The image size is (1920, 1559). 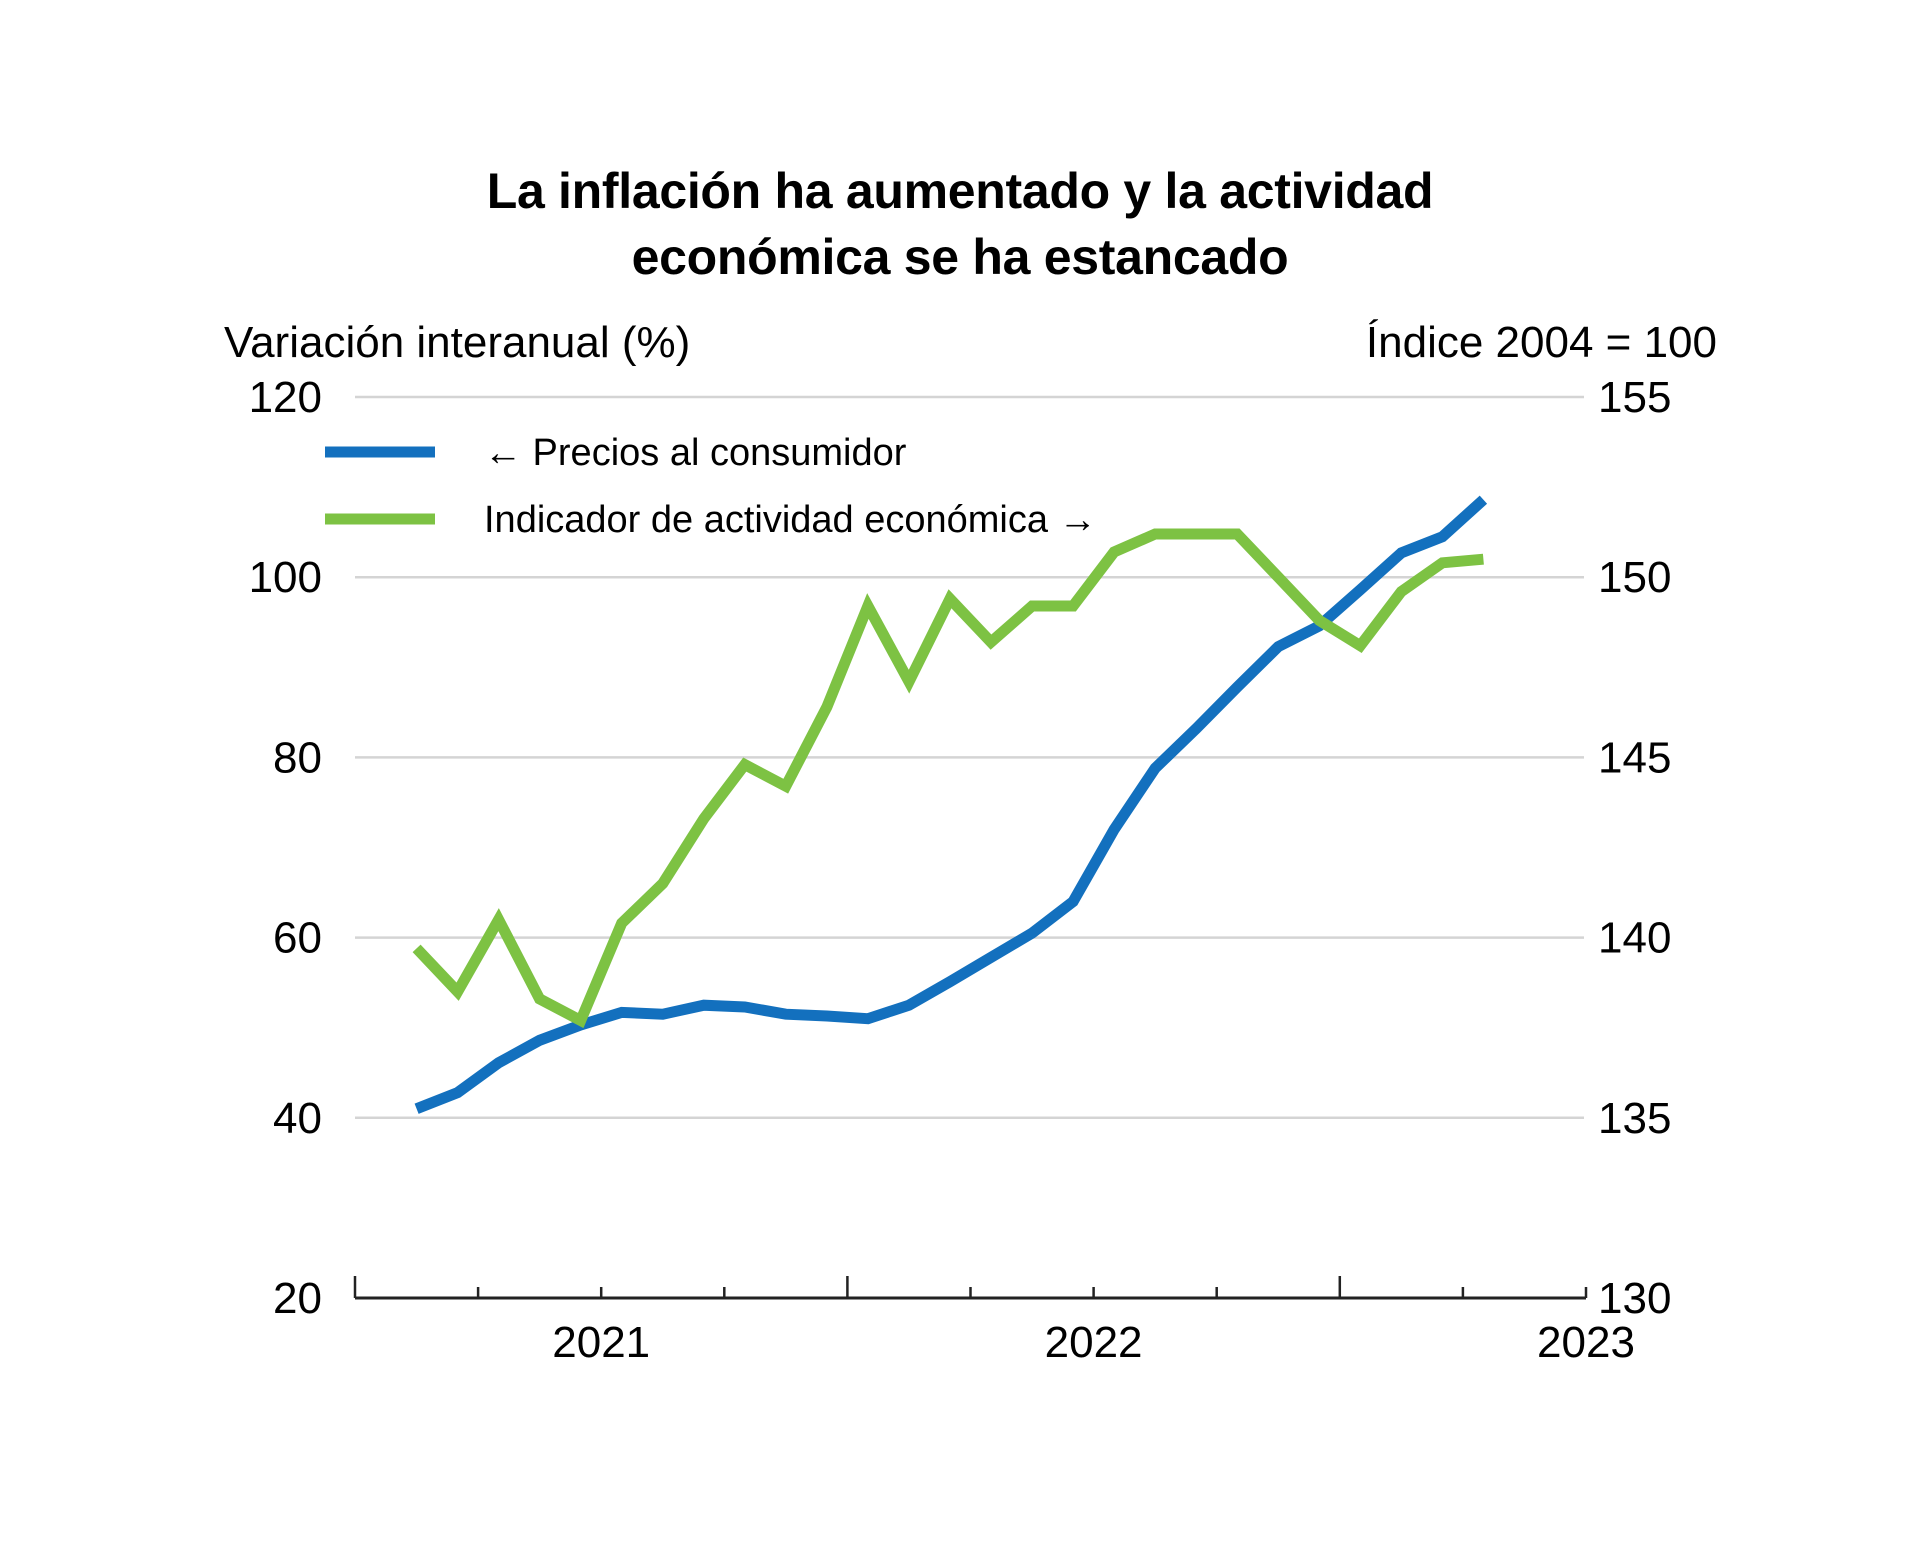 What do you see at coordinates (1586, 1342) in the screenshot?
I see `x-tick-label: 2023` at bounding box center [1586, 1342].